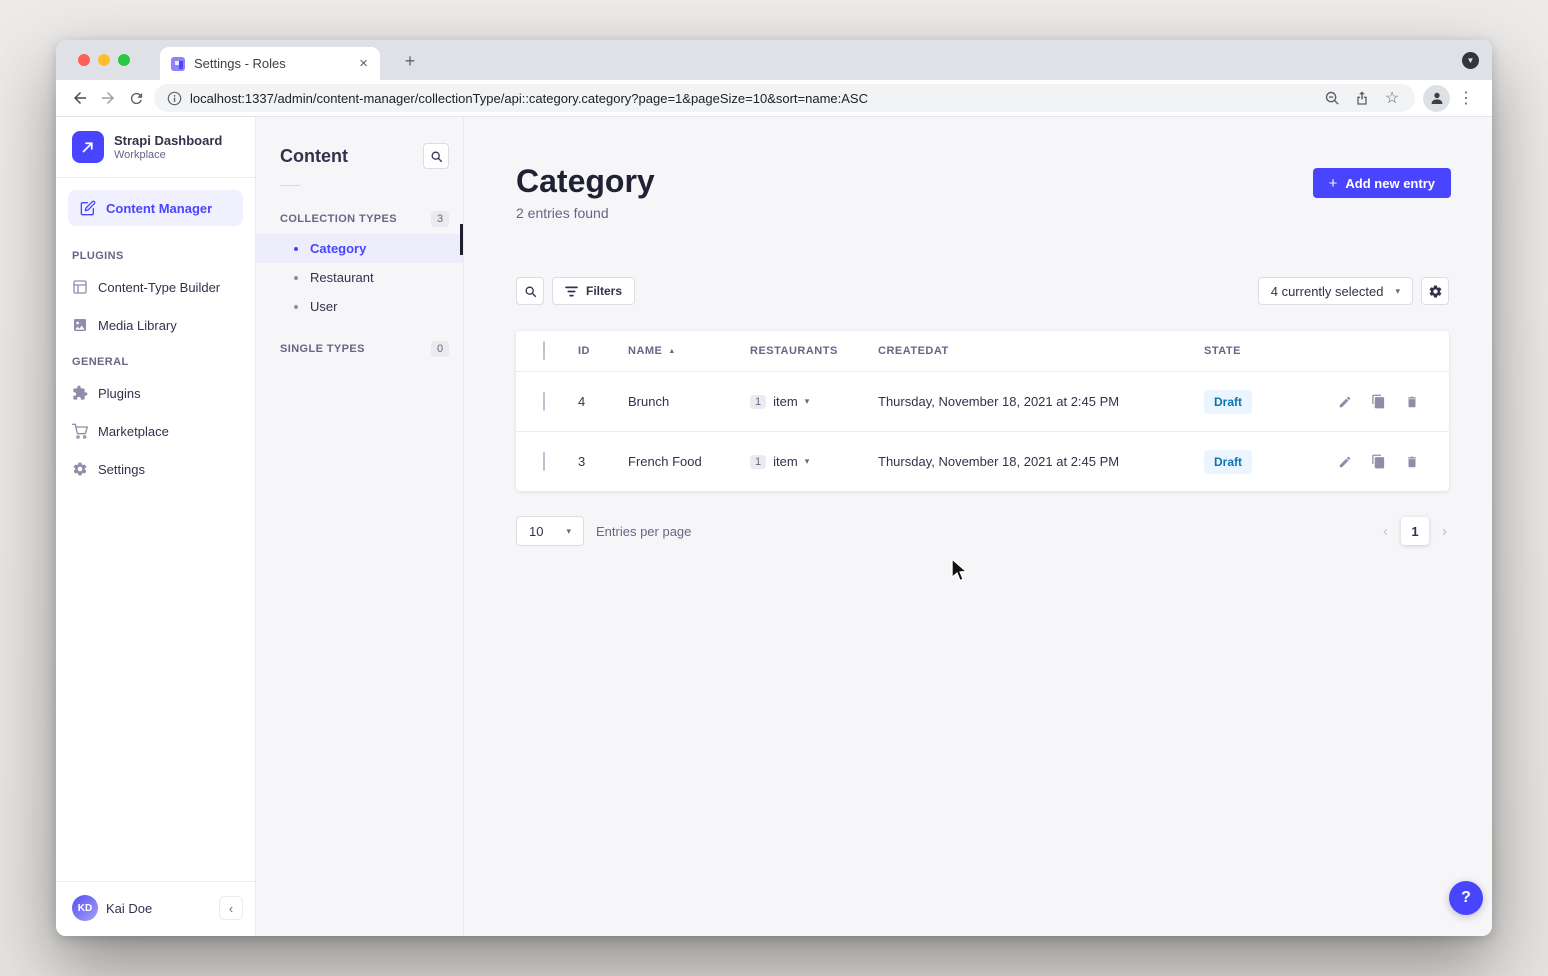  Describe the element at coordinates (440, 219) in the screenshot. I see `collection-types-count: 3` at that location.